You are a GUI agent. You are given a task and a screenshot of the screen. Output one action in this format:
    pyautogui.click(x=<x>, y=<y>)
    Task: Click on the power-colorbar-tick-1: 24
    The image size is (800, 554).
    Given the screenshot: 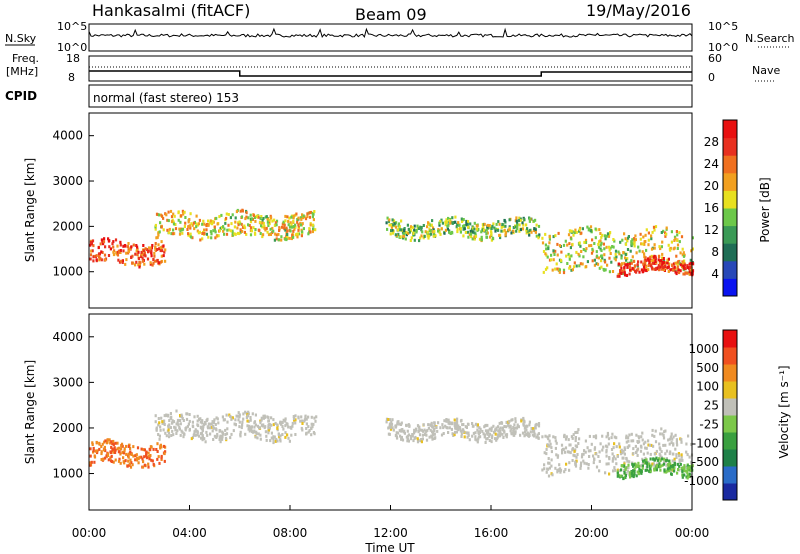 What is the action you would take?
    pyautogui.click(x=711, y=164)
    